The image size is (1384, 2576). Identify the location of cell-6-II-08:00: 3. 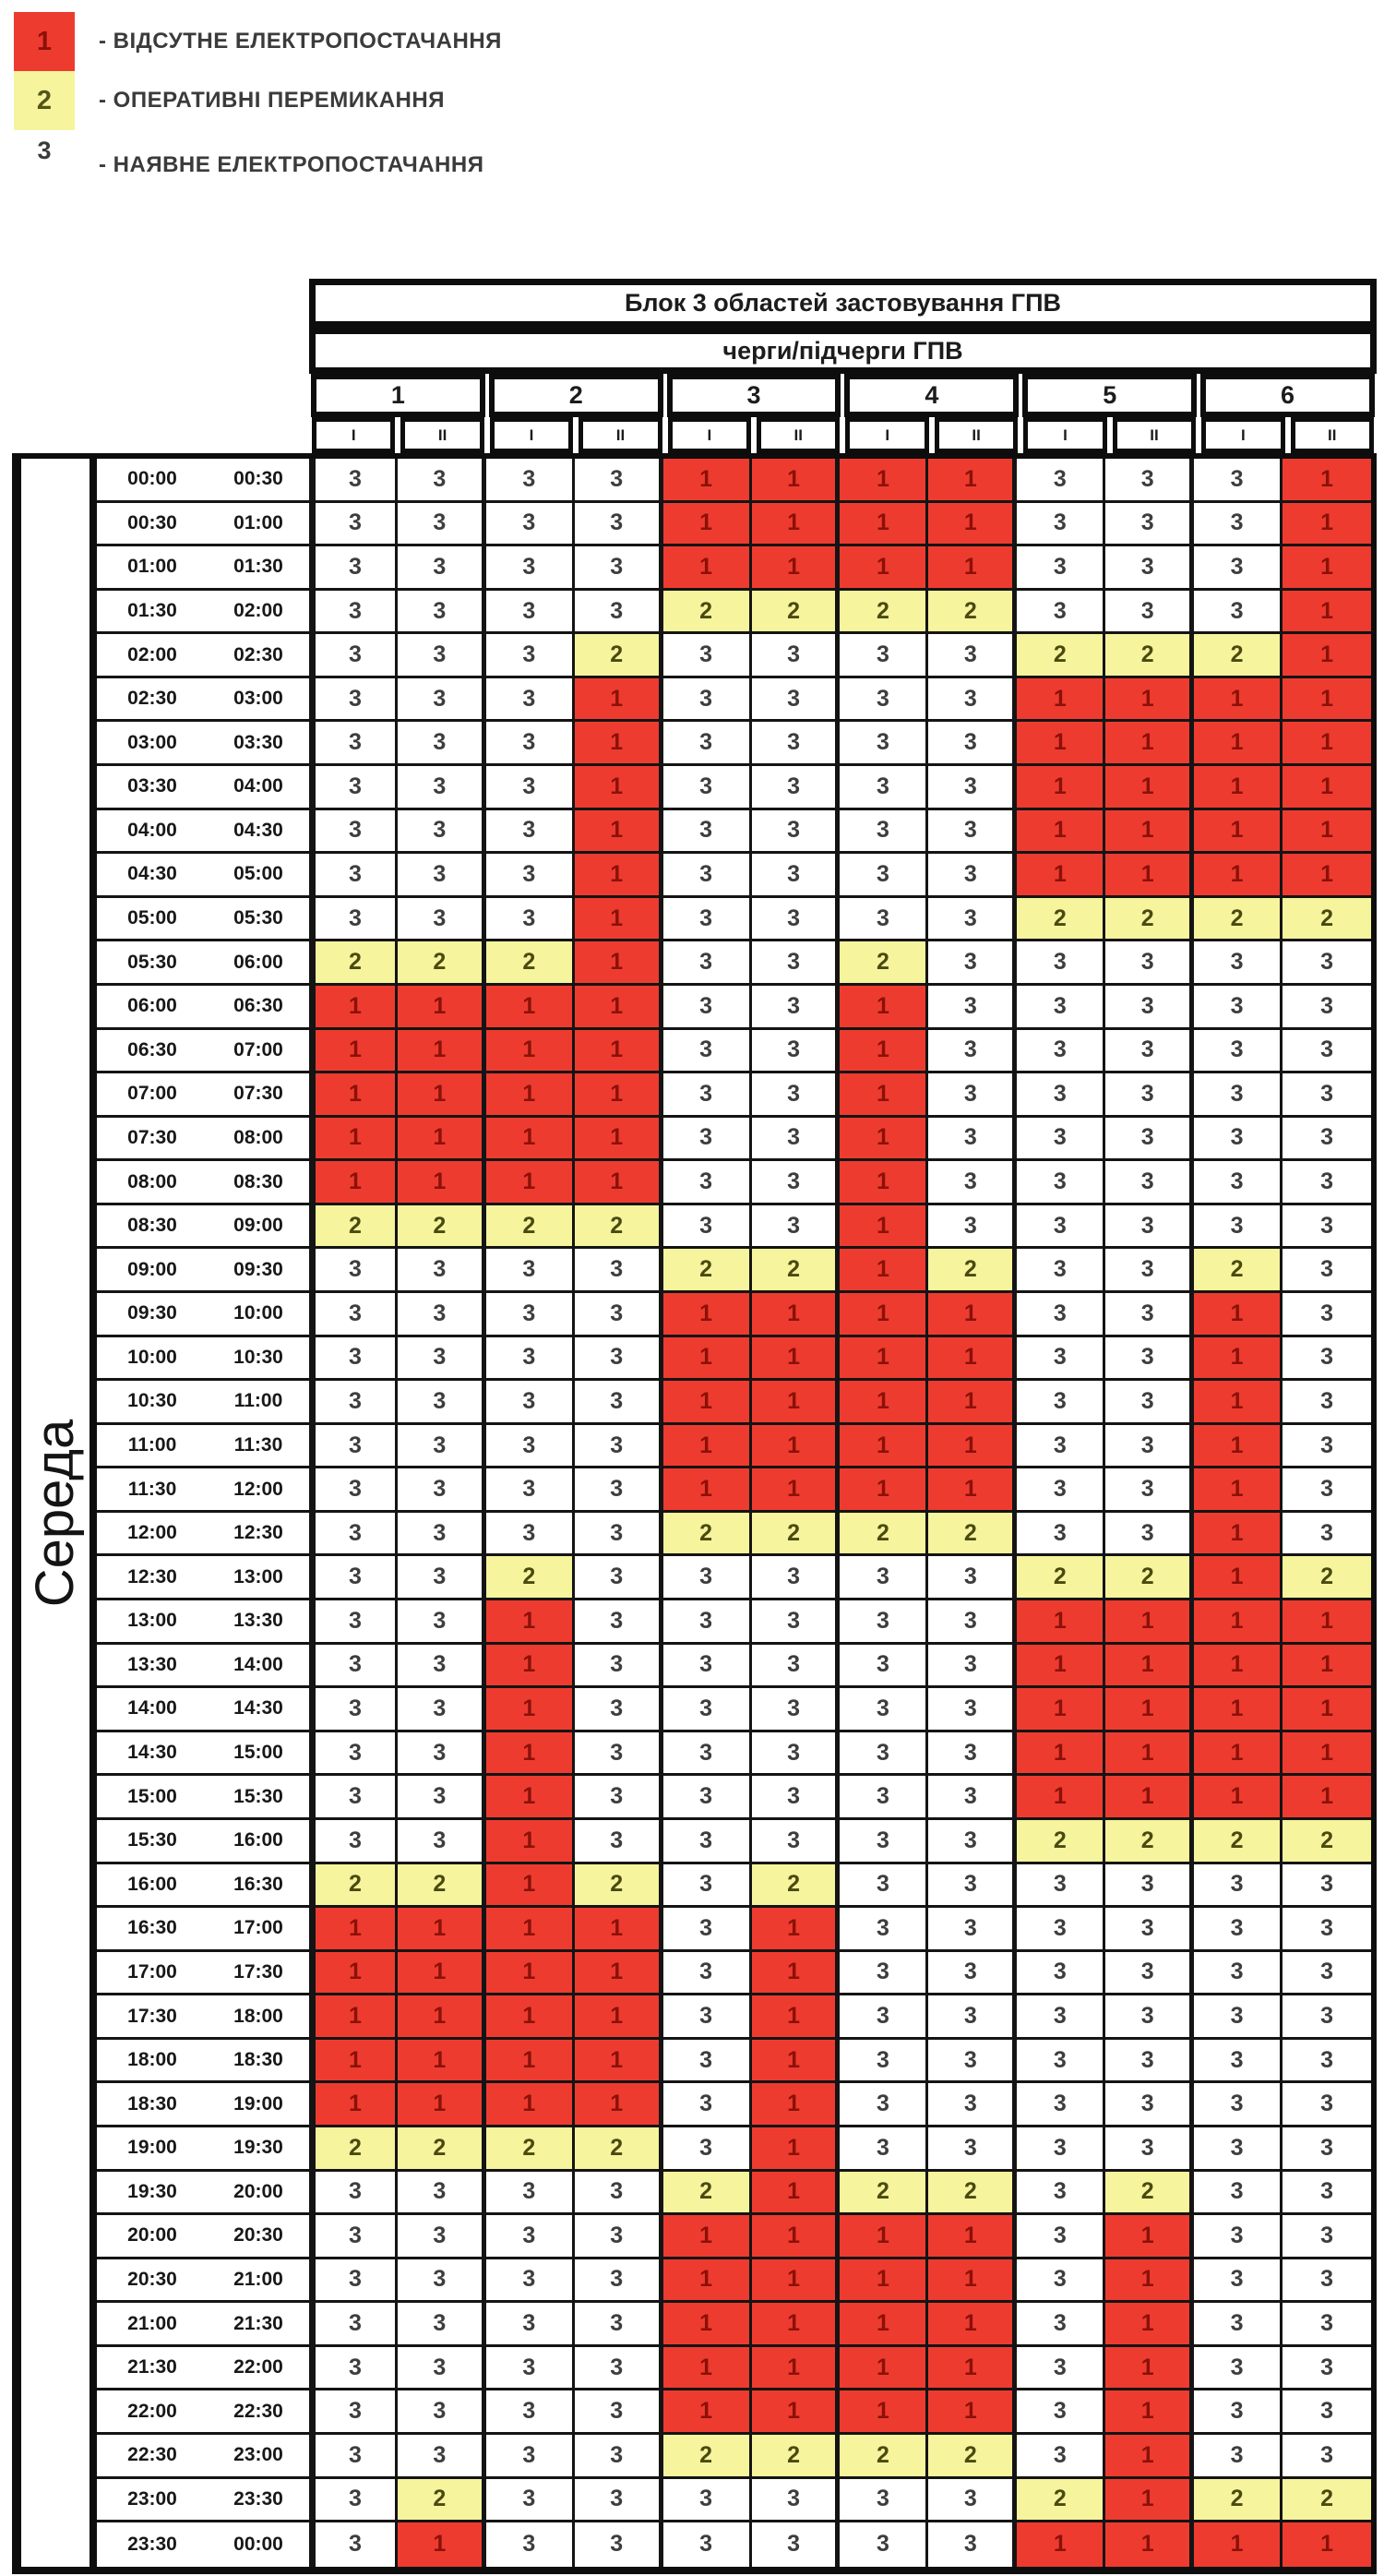
(1327, 1183).